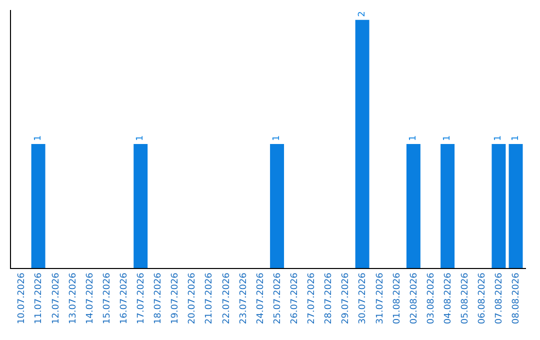 Image resolution: width=540 pixels, height=340 pixels. Describe the element at coordinates (312, 298) in the screenshot. I see `x-tick-label: 27.07.2026` at that location.